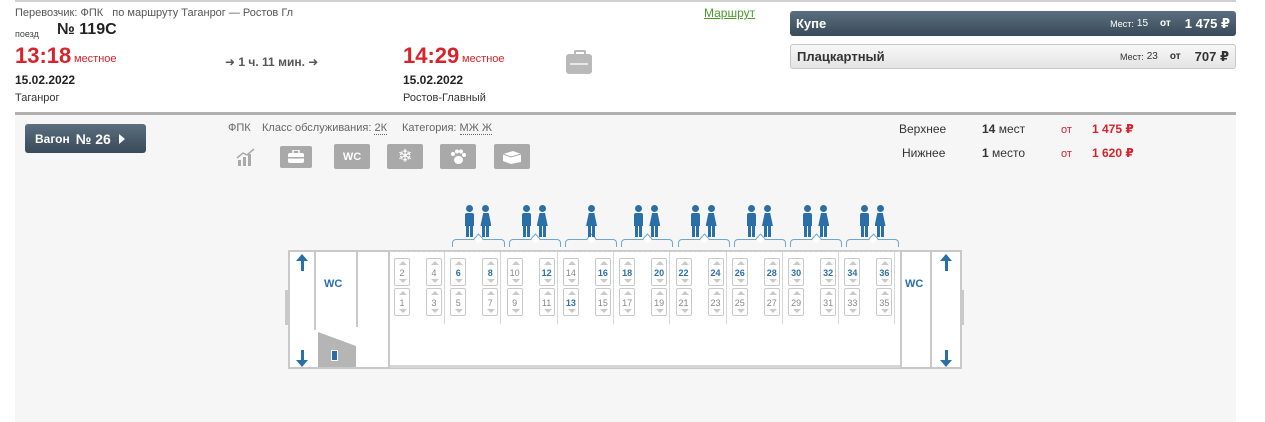 Image resolution: width=1265 pixels, height=422 pixels. I want to click on seat-number: 34, so click(852, 273).